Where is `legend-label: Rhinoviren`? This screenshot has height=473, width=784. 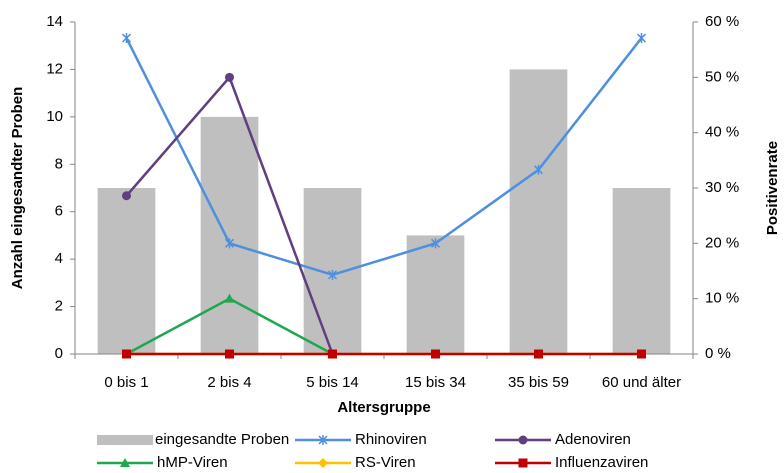
legend-label: Rhinoviren is located at coordinates (391, 439).